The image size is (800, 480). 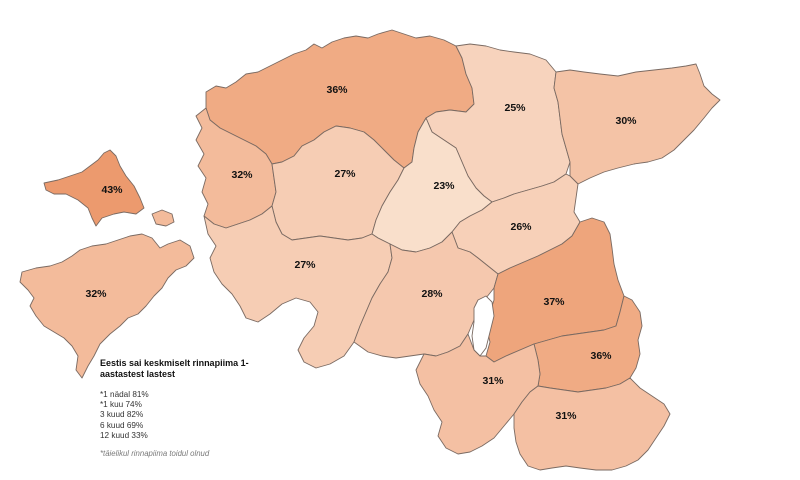 I want to click on label-ida-virumaa: 30%, so click(x=626, y=121).